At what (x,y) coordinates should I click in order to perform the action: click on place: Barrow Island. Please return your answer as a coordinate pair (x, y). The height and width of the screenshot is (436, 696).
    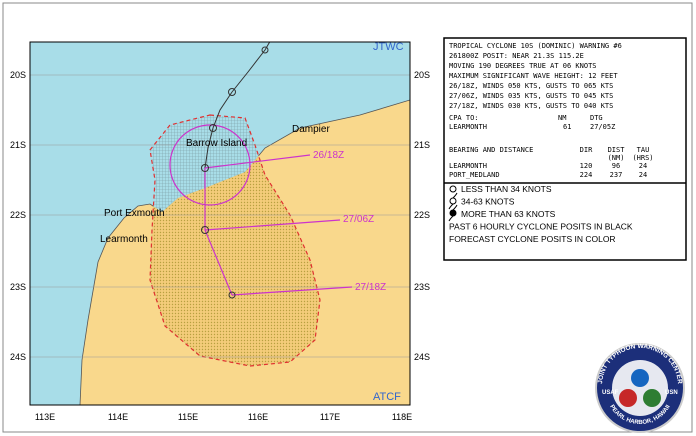
    Looking at the image, I should click on (216, 143).